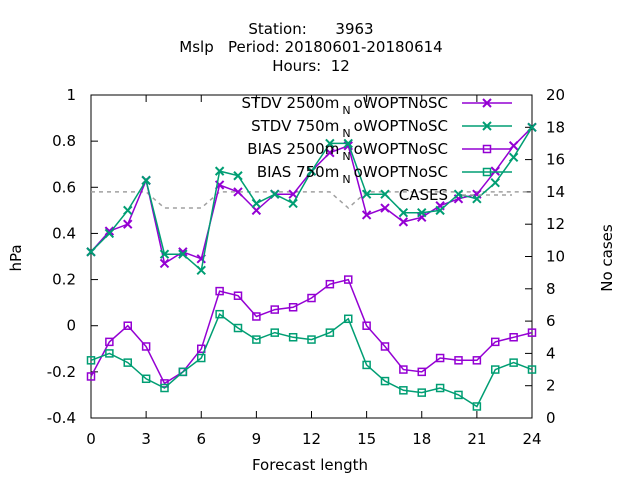 The image size is (640, 480). What do you see at coordinates (555, 160) in the screenshot?
I see `y2-tick-label: 16` at bounding box center [555, 160].